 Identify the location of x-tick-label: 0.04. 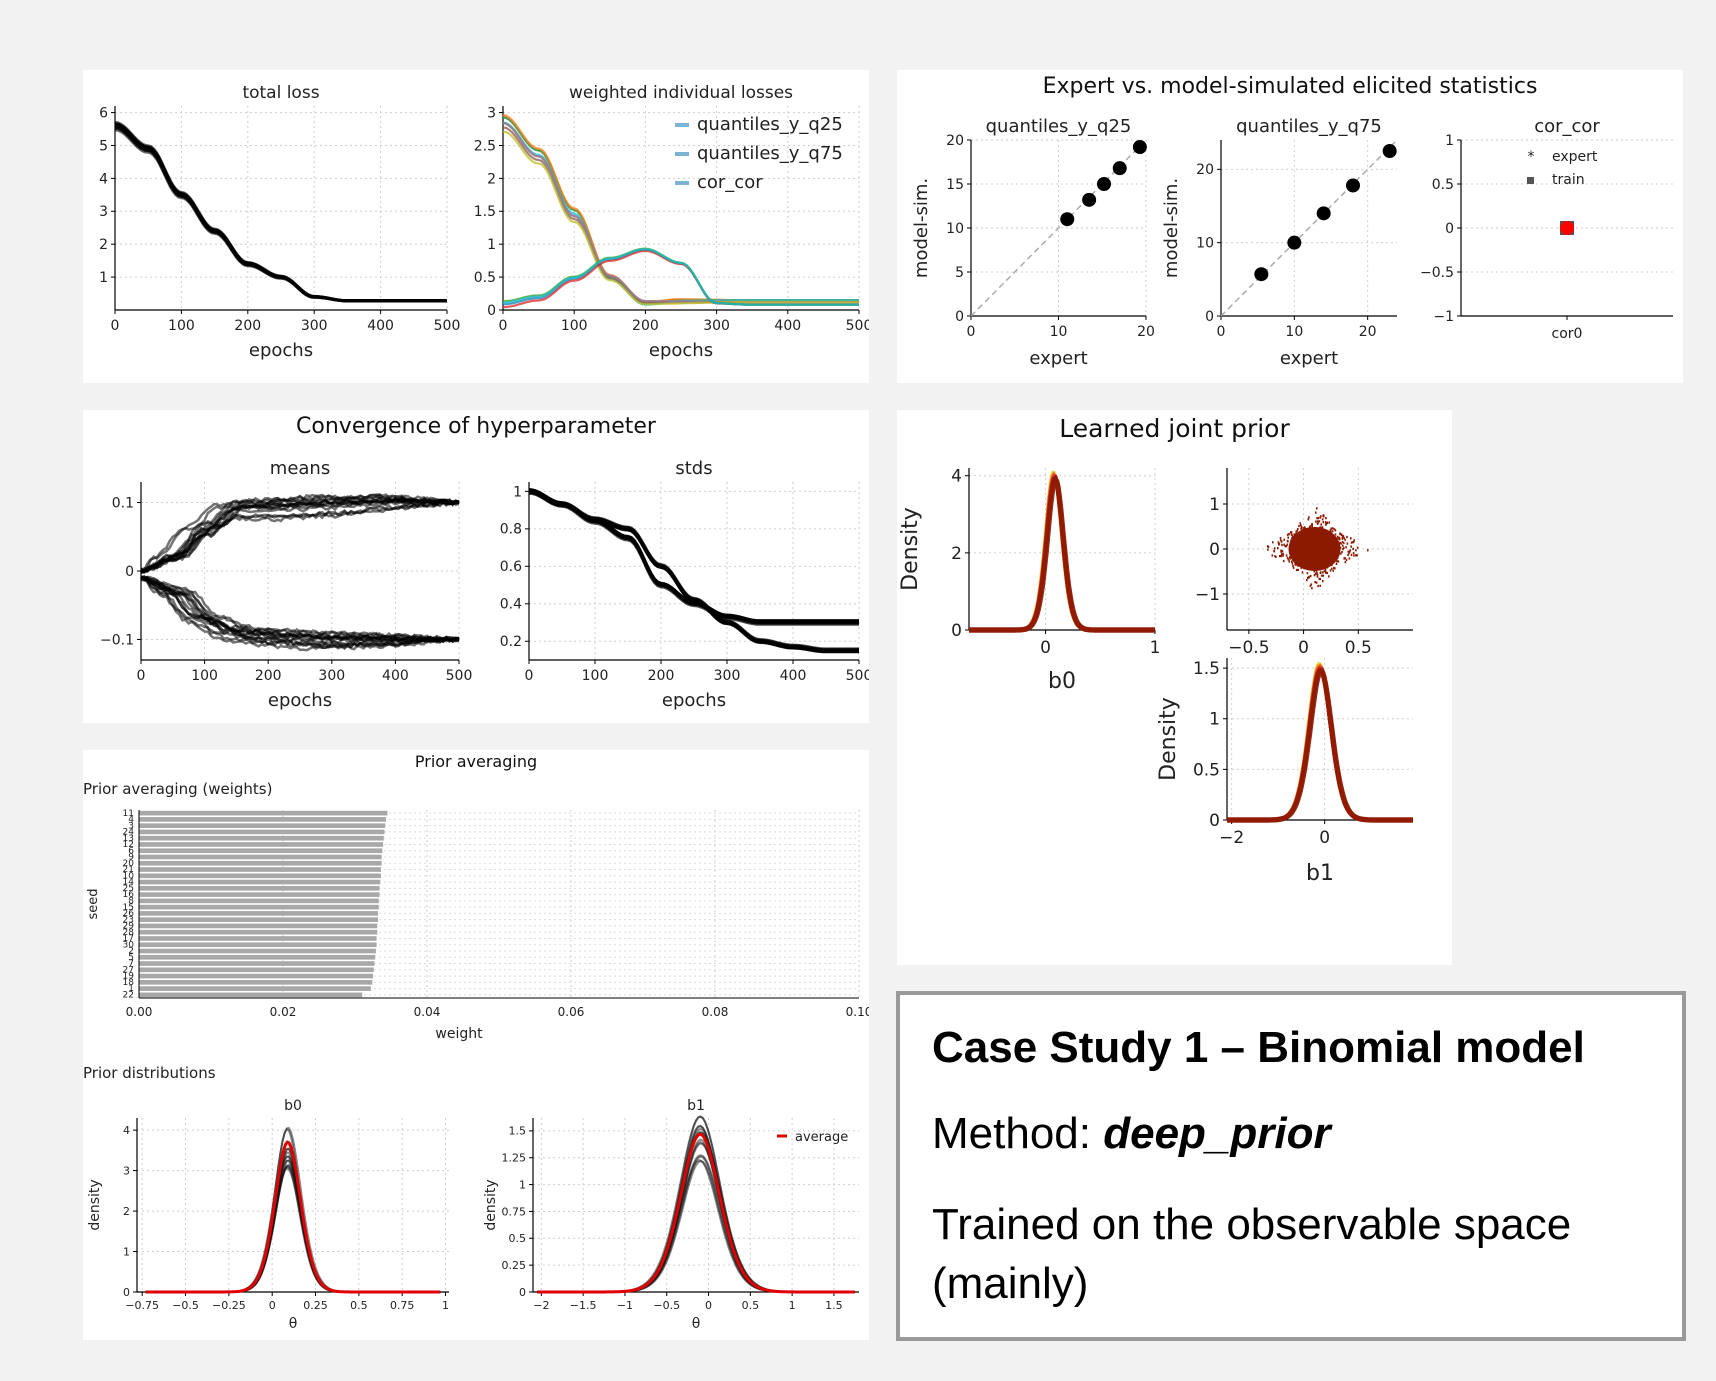
(427, 1012).